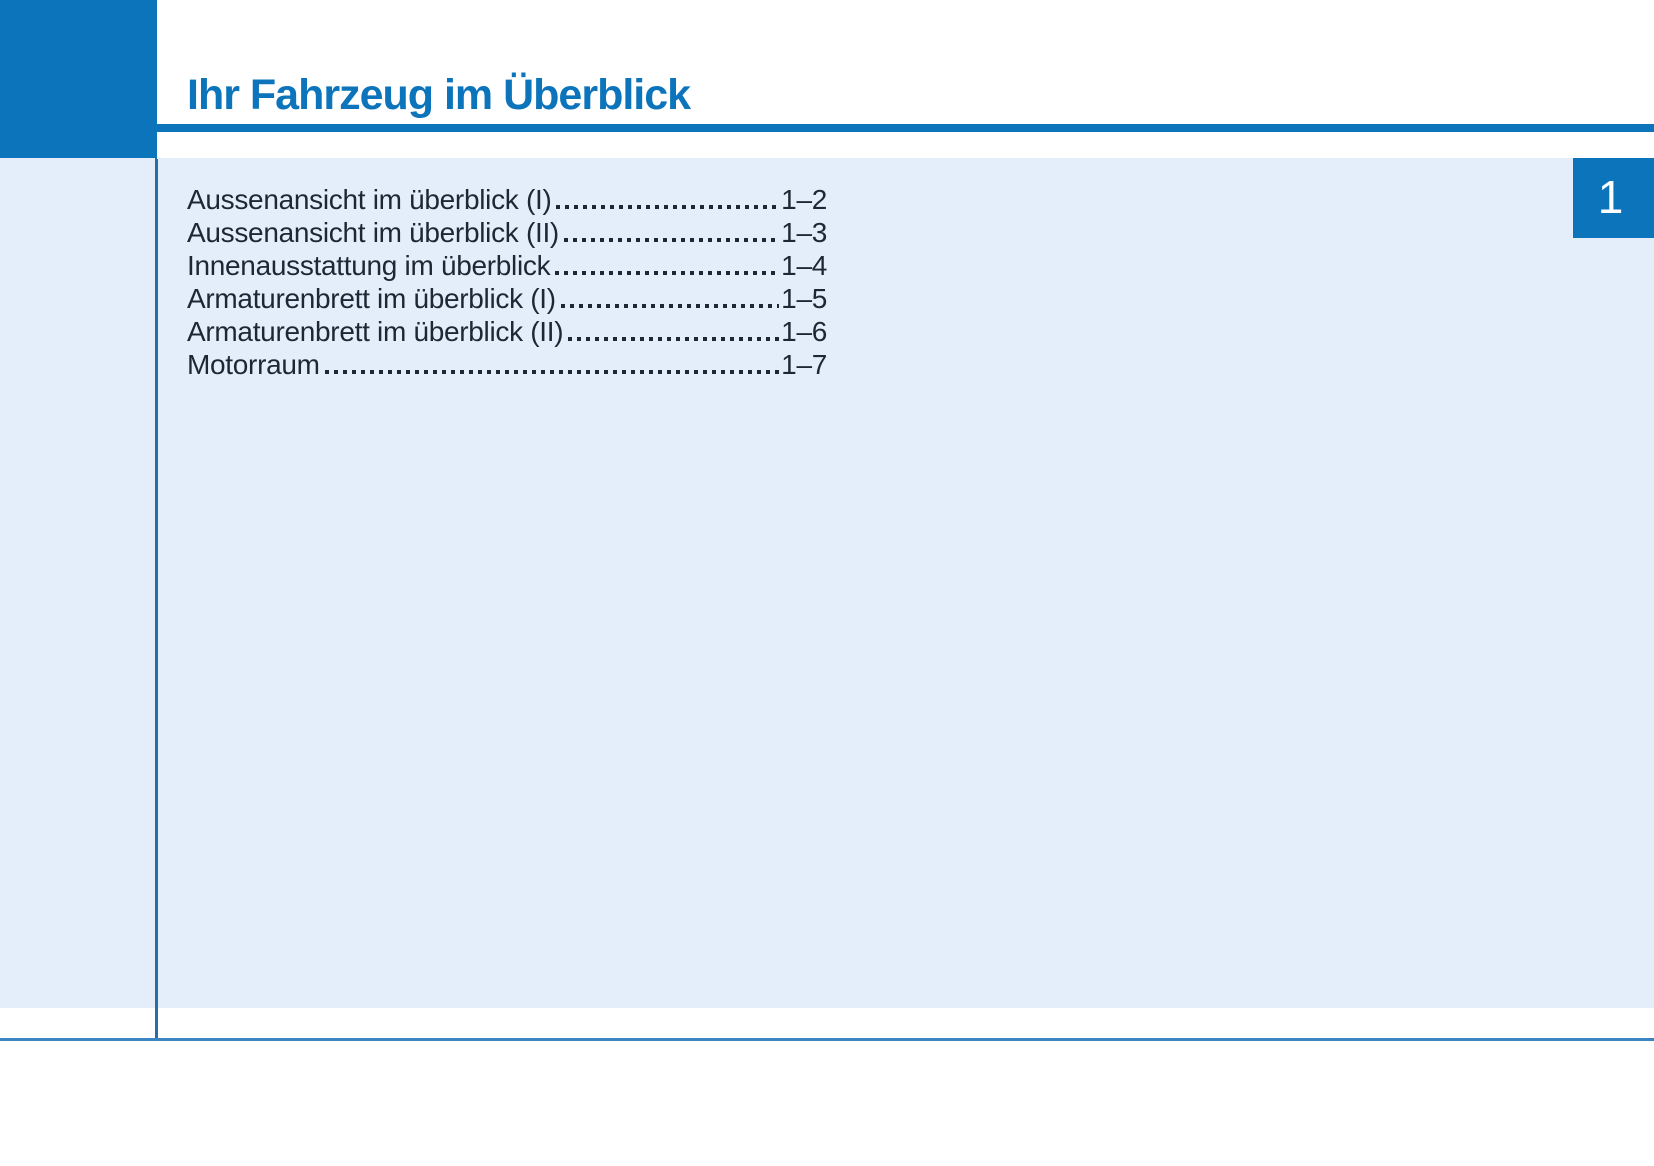 The height and width of the screenshot is (1166, 1654). I want to click on toc-entry-label: Armaturenbrett im überblick (I), so click(371, 298).